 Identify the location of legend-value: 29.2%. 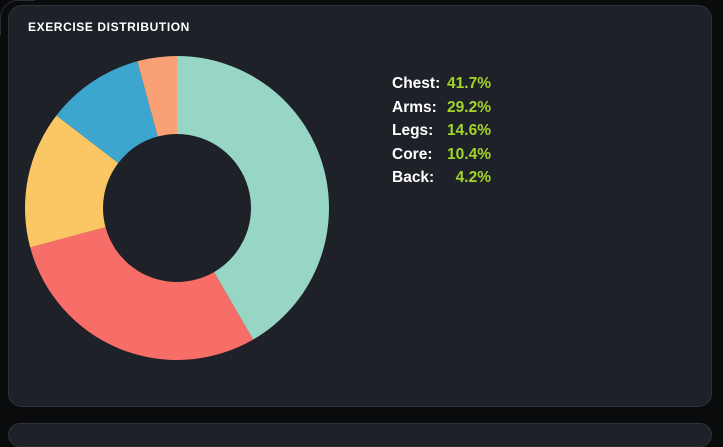
(469, 107).